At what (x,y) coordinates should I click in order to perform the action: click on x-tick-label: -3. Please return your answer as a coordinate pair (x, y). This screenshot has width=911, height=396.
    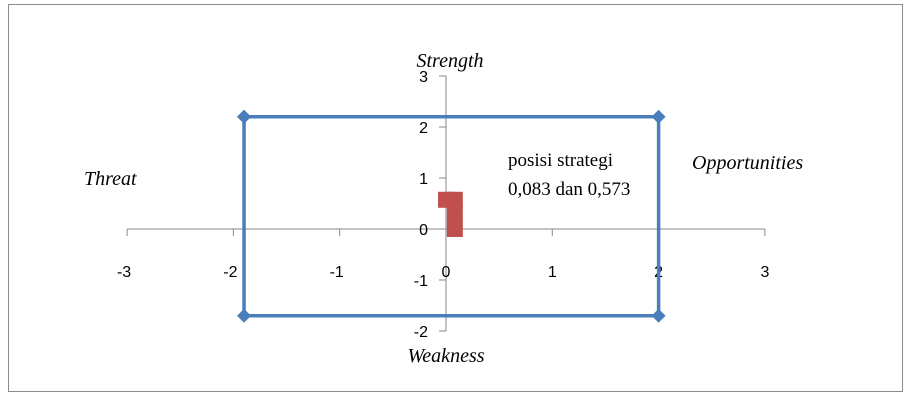
    Looking at the image, I should click on (124, 272).